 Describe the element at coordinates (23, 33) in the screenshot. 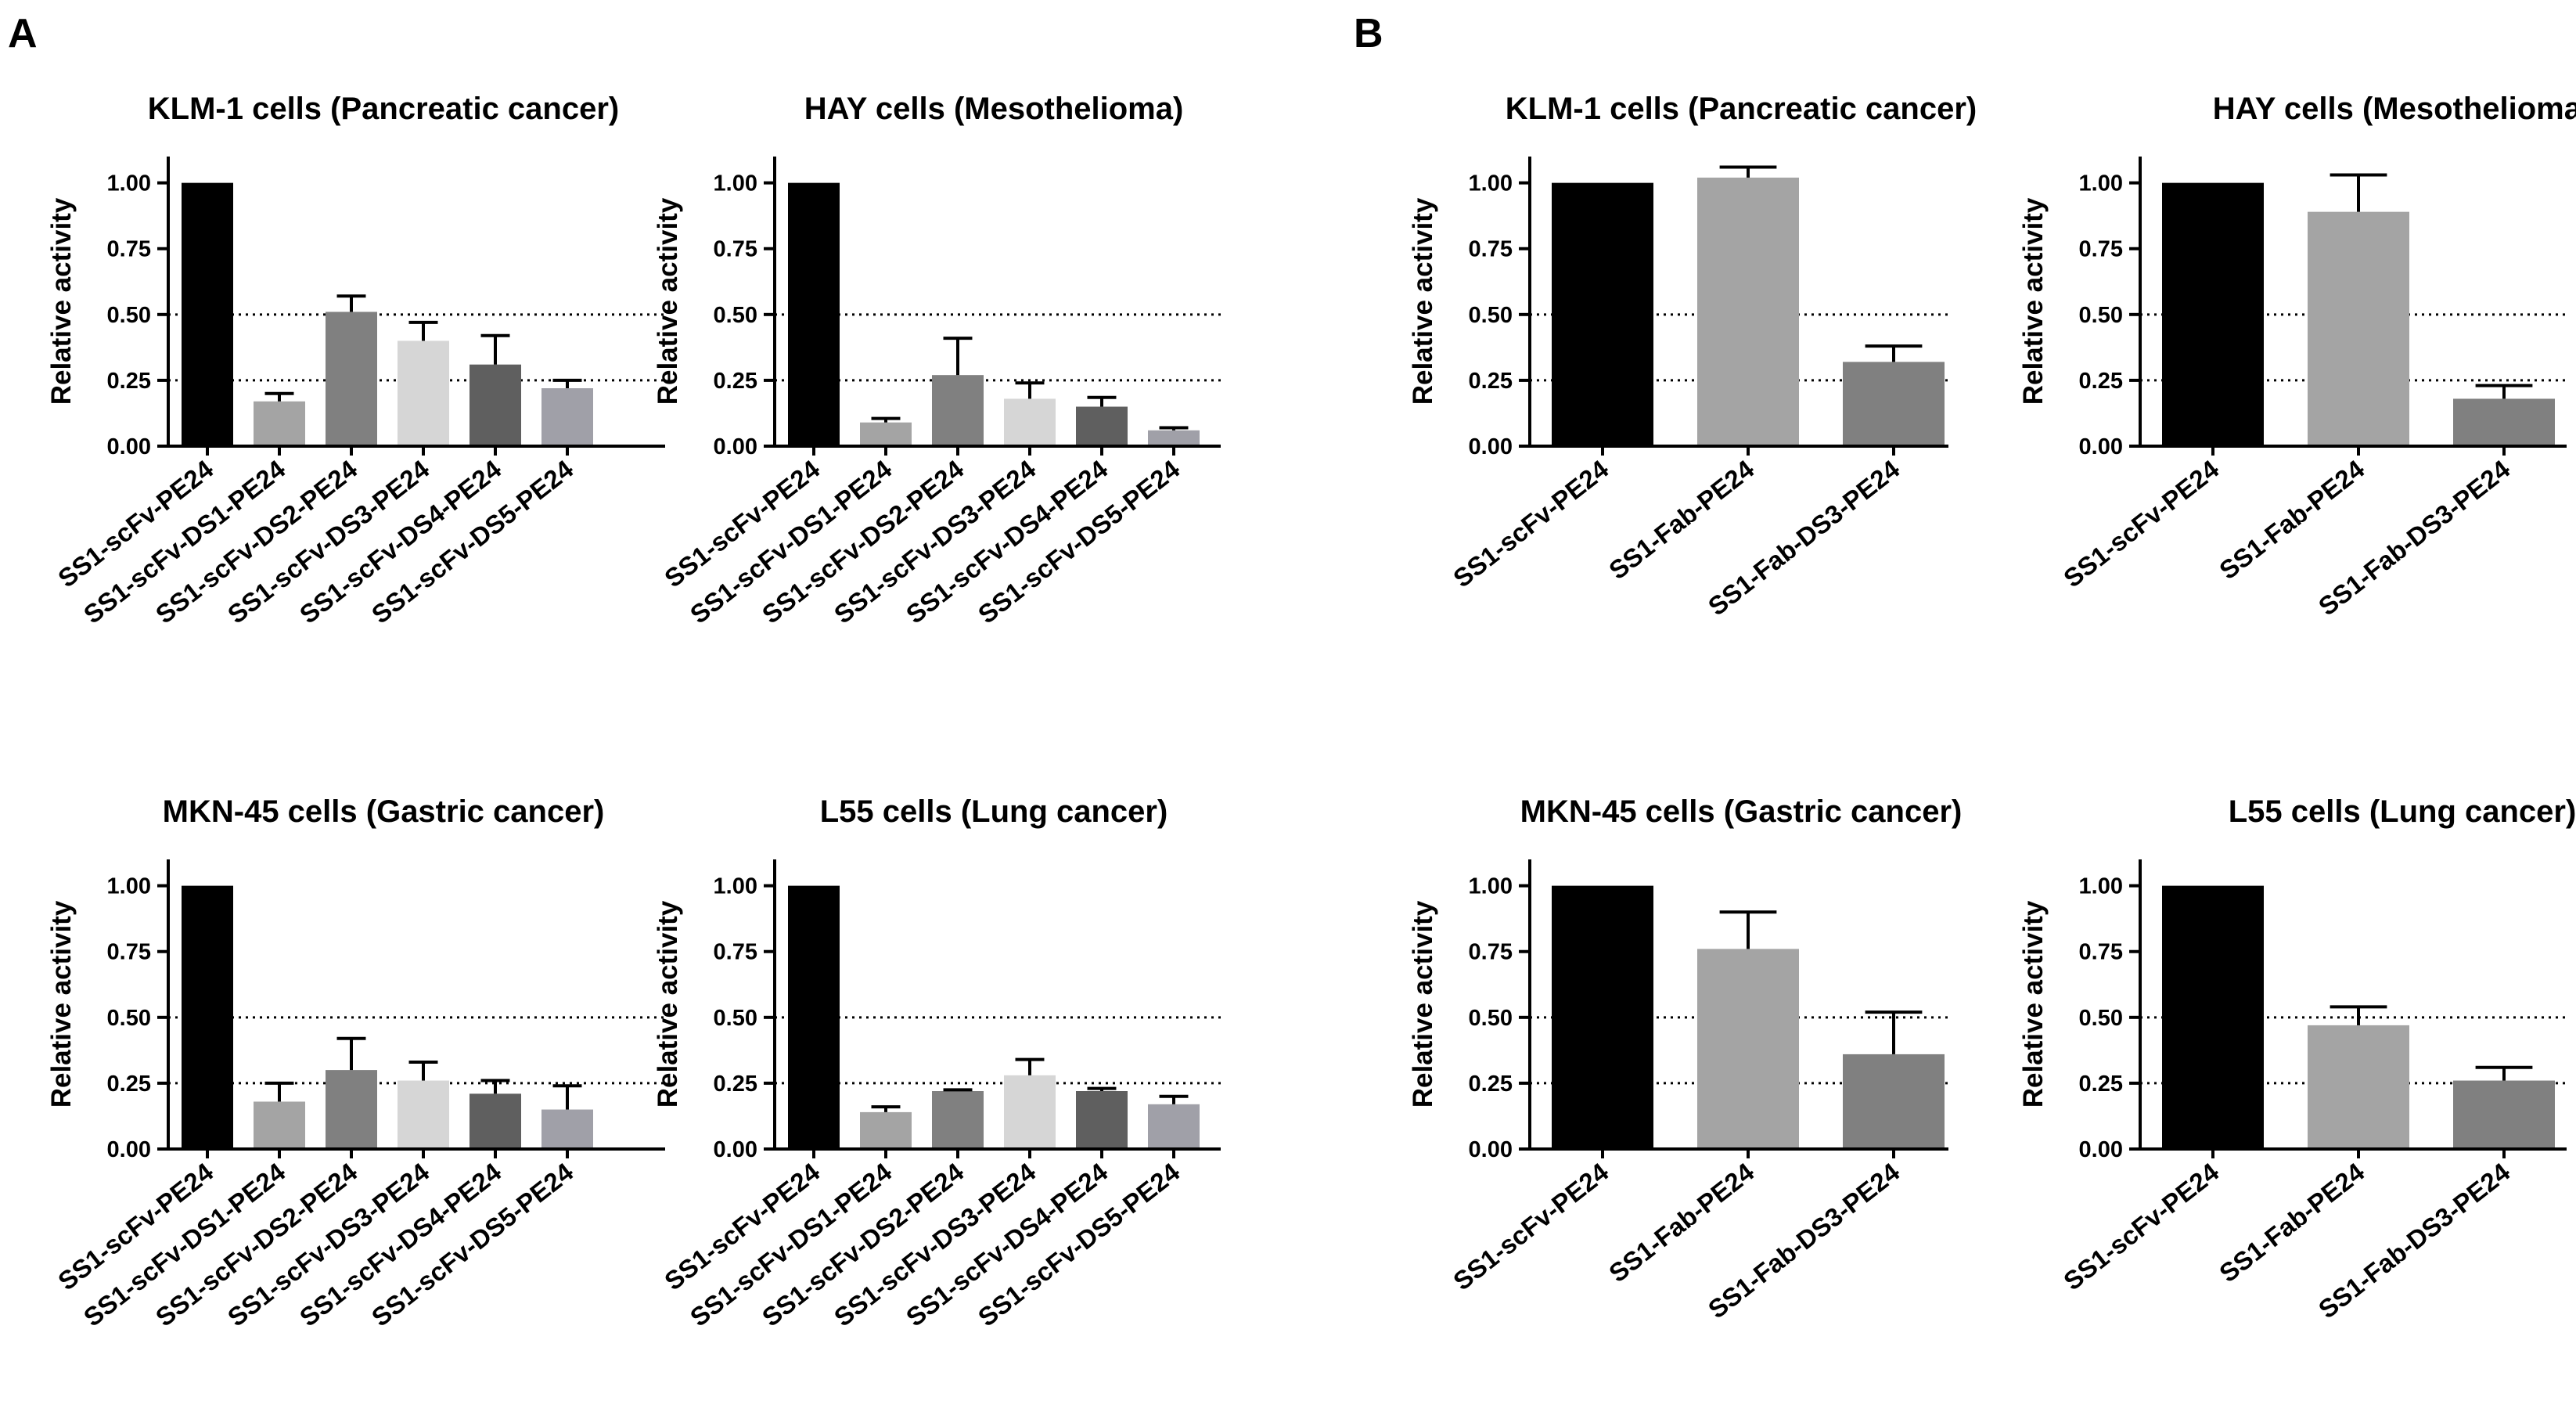

I see `panel-label-a: A` at that location.